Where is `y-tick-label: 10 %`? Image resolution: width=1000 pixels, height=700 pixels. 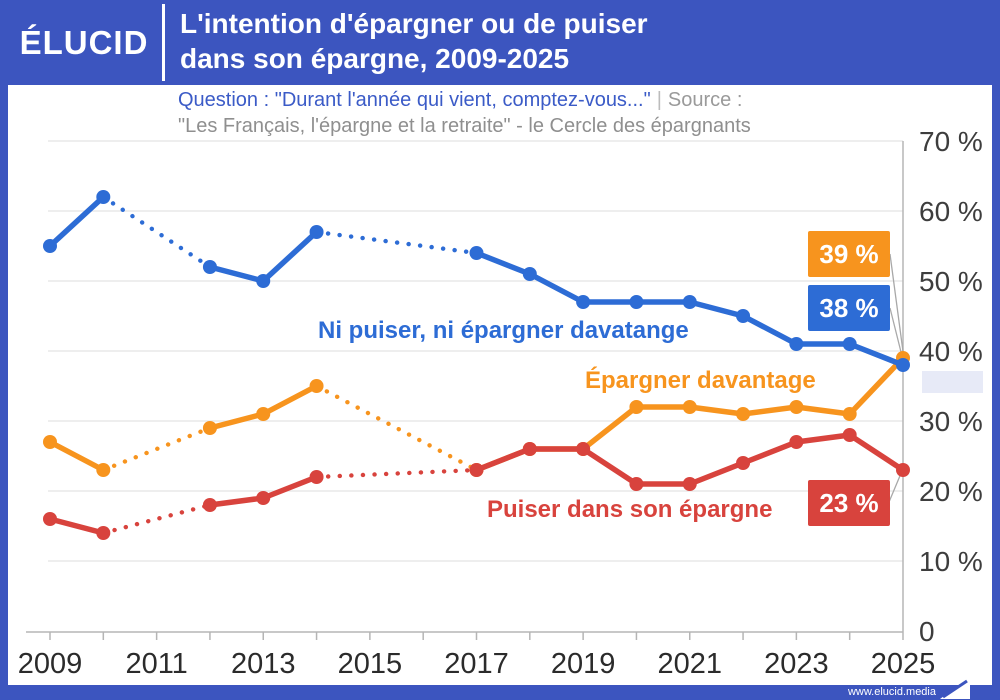 y-tick-label: 10 % is located at coordinates (951, 561).